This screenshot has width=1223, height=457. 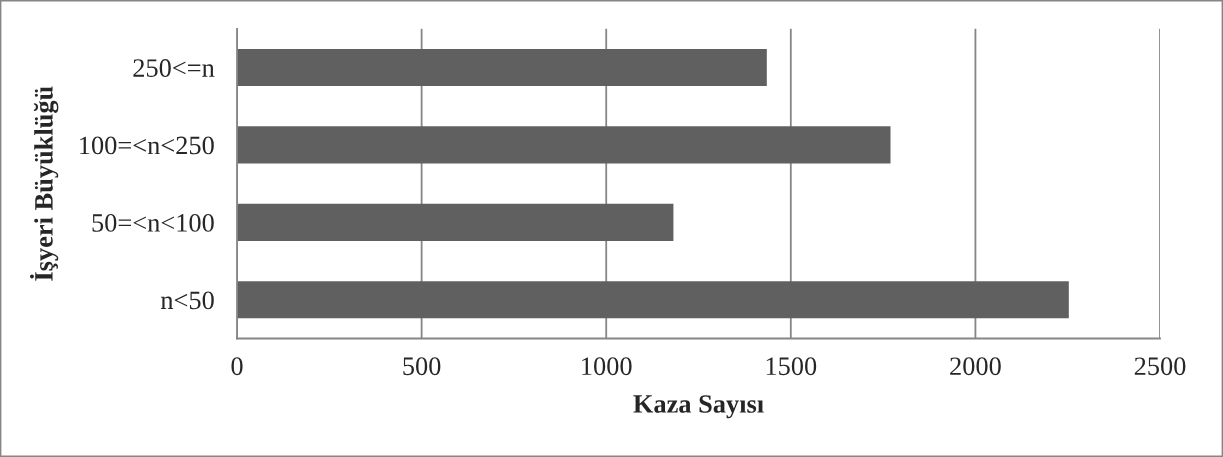 What do you see at coordinates (237, 366) in the screenshot?
I see `x-tick-label: 0` at bounding box center [237, 366].